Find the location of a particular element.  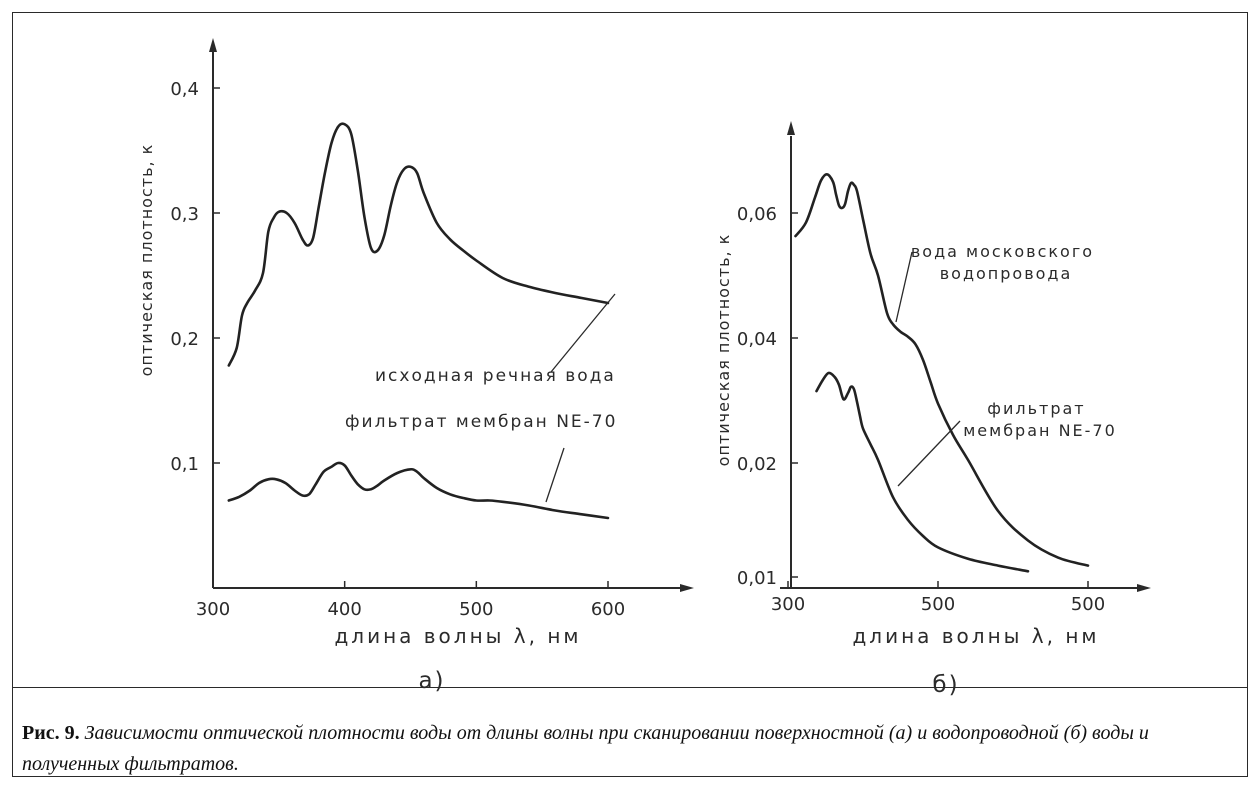

panel-b-annotation-tap: вода московского водопровода is located at coordinates (1006, 262).